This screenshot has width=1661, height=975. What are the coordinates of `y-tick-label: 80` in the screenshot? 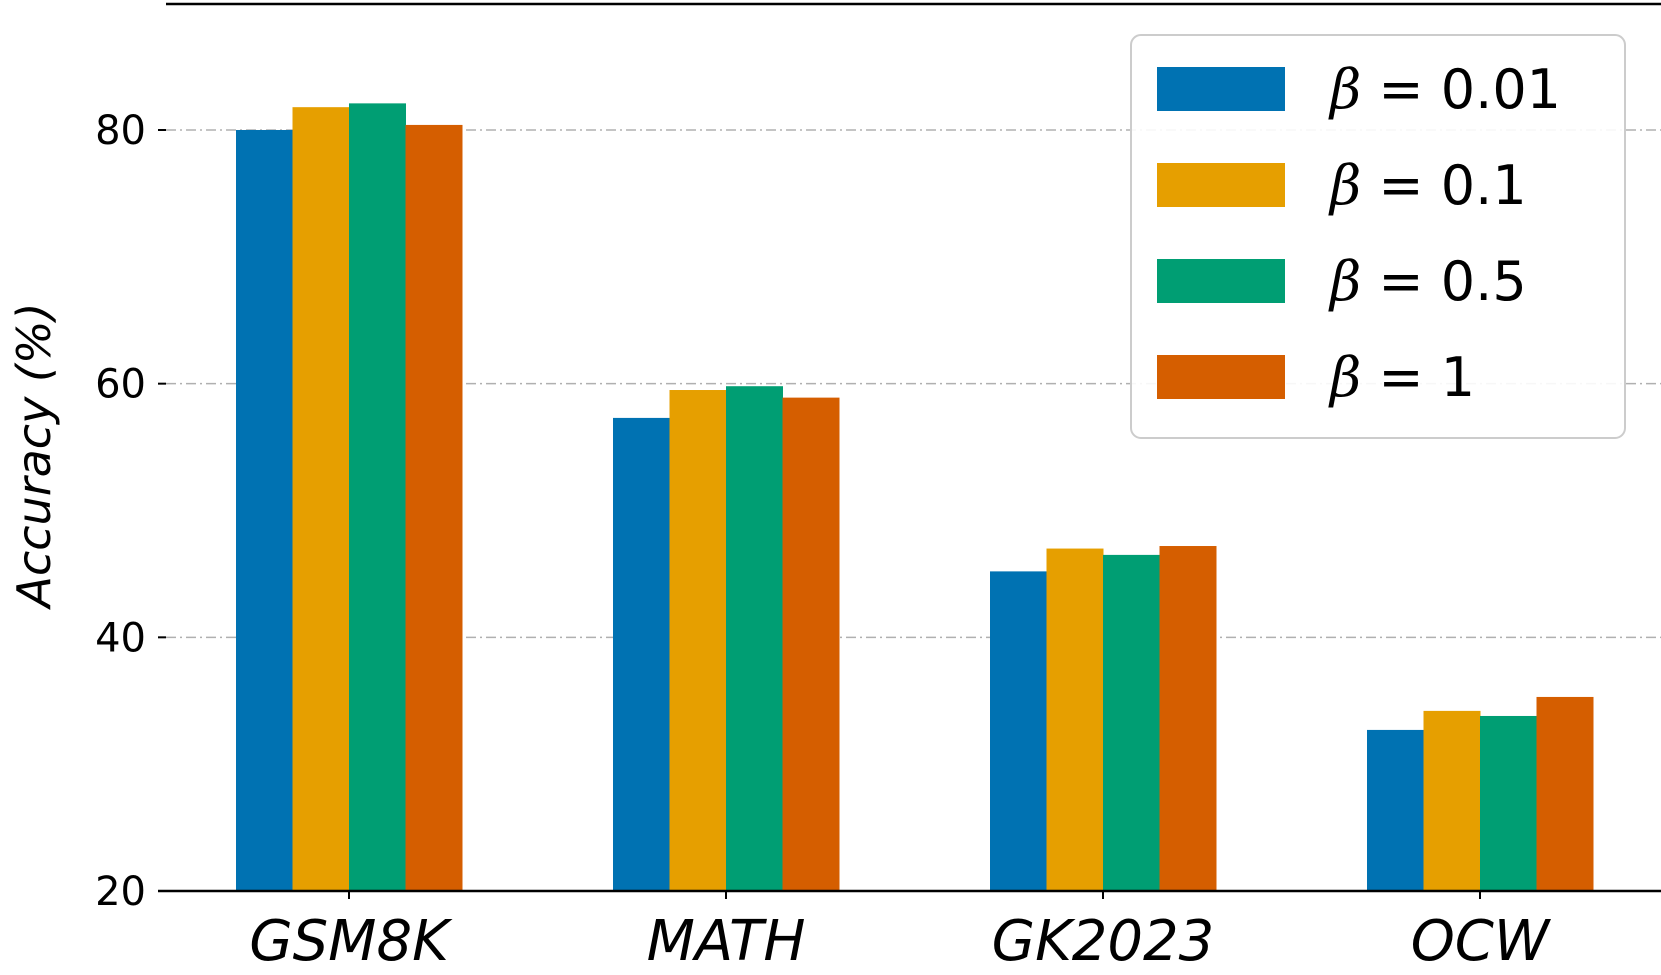 It's located at (120, 131).